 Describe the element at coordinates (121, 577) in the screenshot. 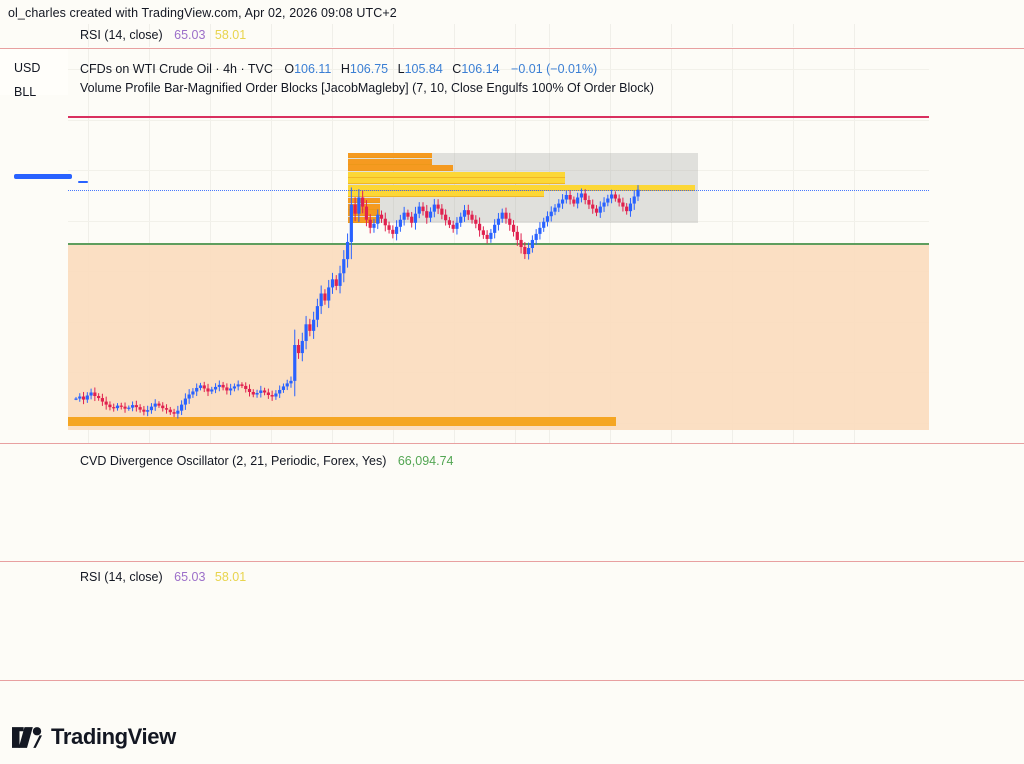

I see `rsi-title: RSI (14, close)` at that location.